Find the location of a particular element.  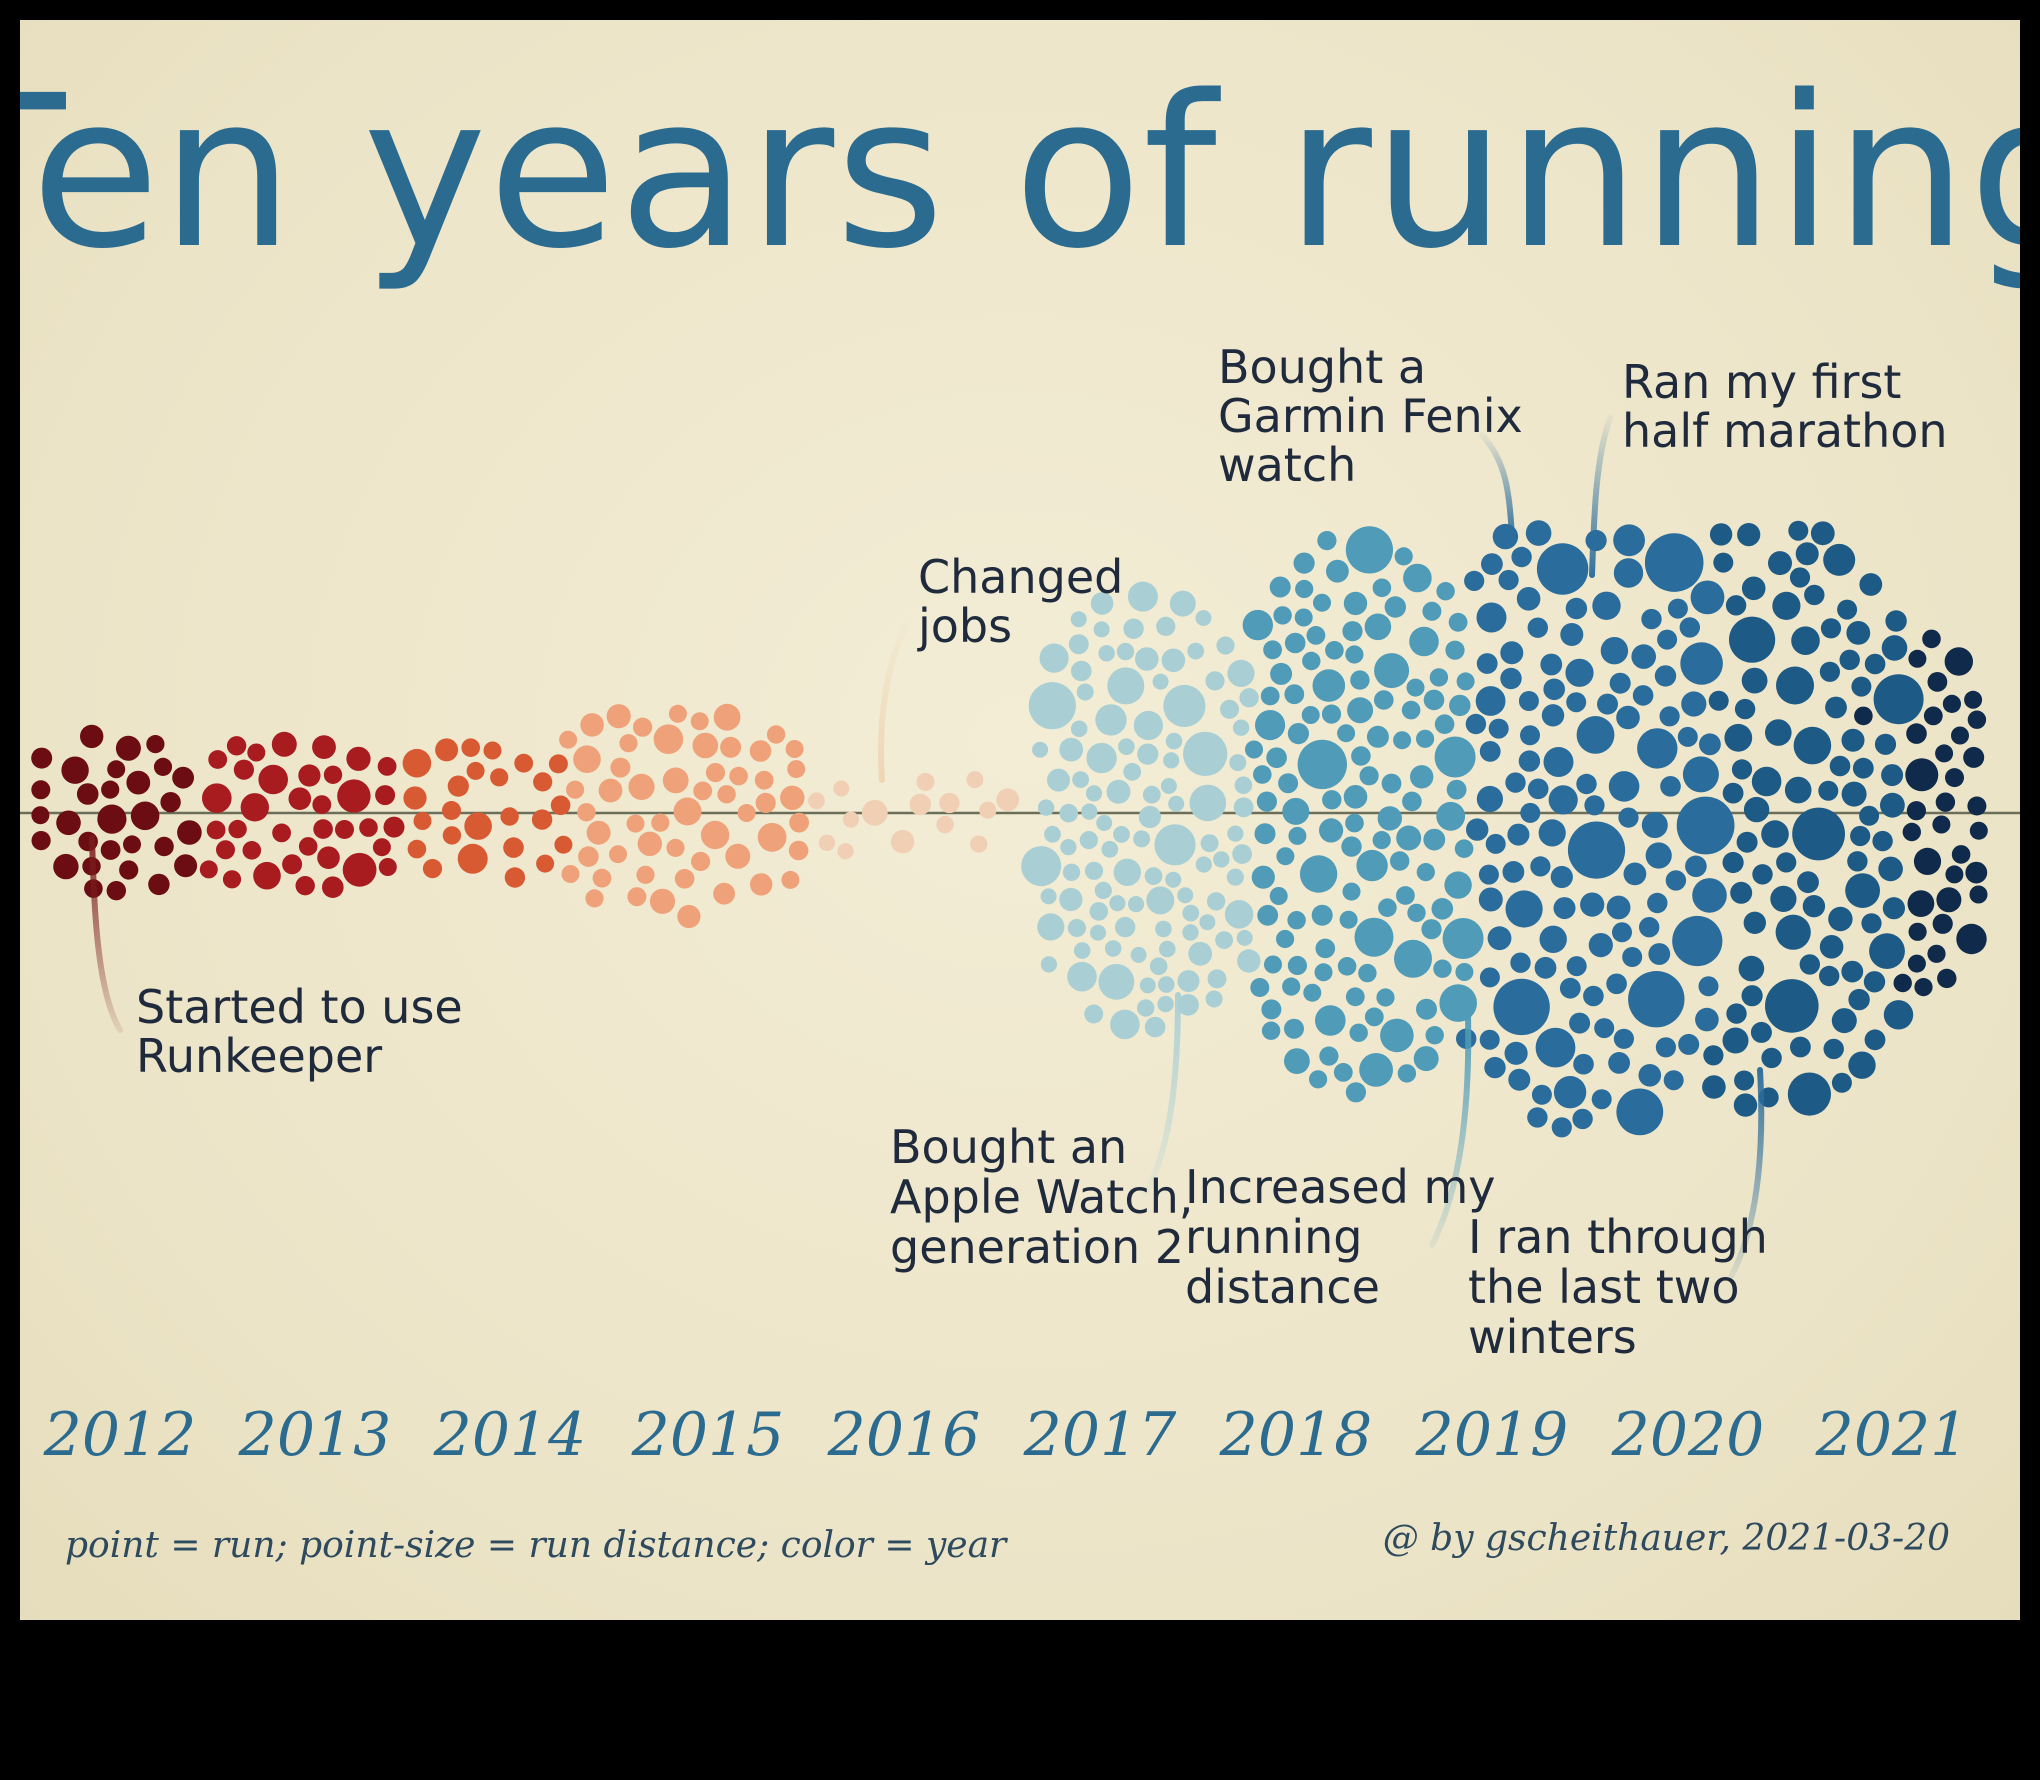

year-label-2013: 2013 is located at coordinates (315, 1435).